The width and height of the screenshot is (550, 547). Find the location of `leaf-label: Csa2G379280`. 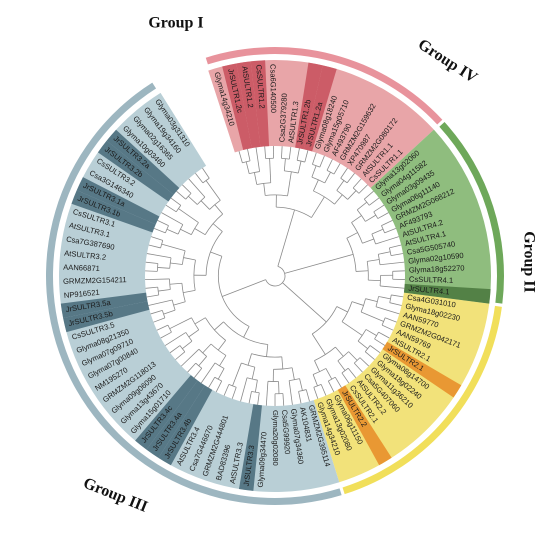

leaf-label: Csa2G379280 is located at coordinates (283, 117).